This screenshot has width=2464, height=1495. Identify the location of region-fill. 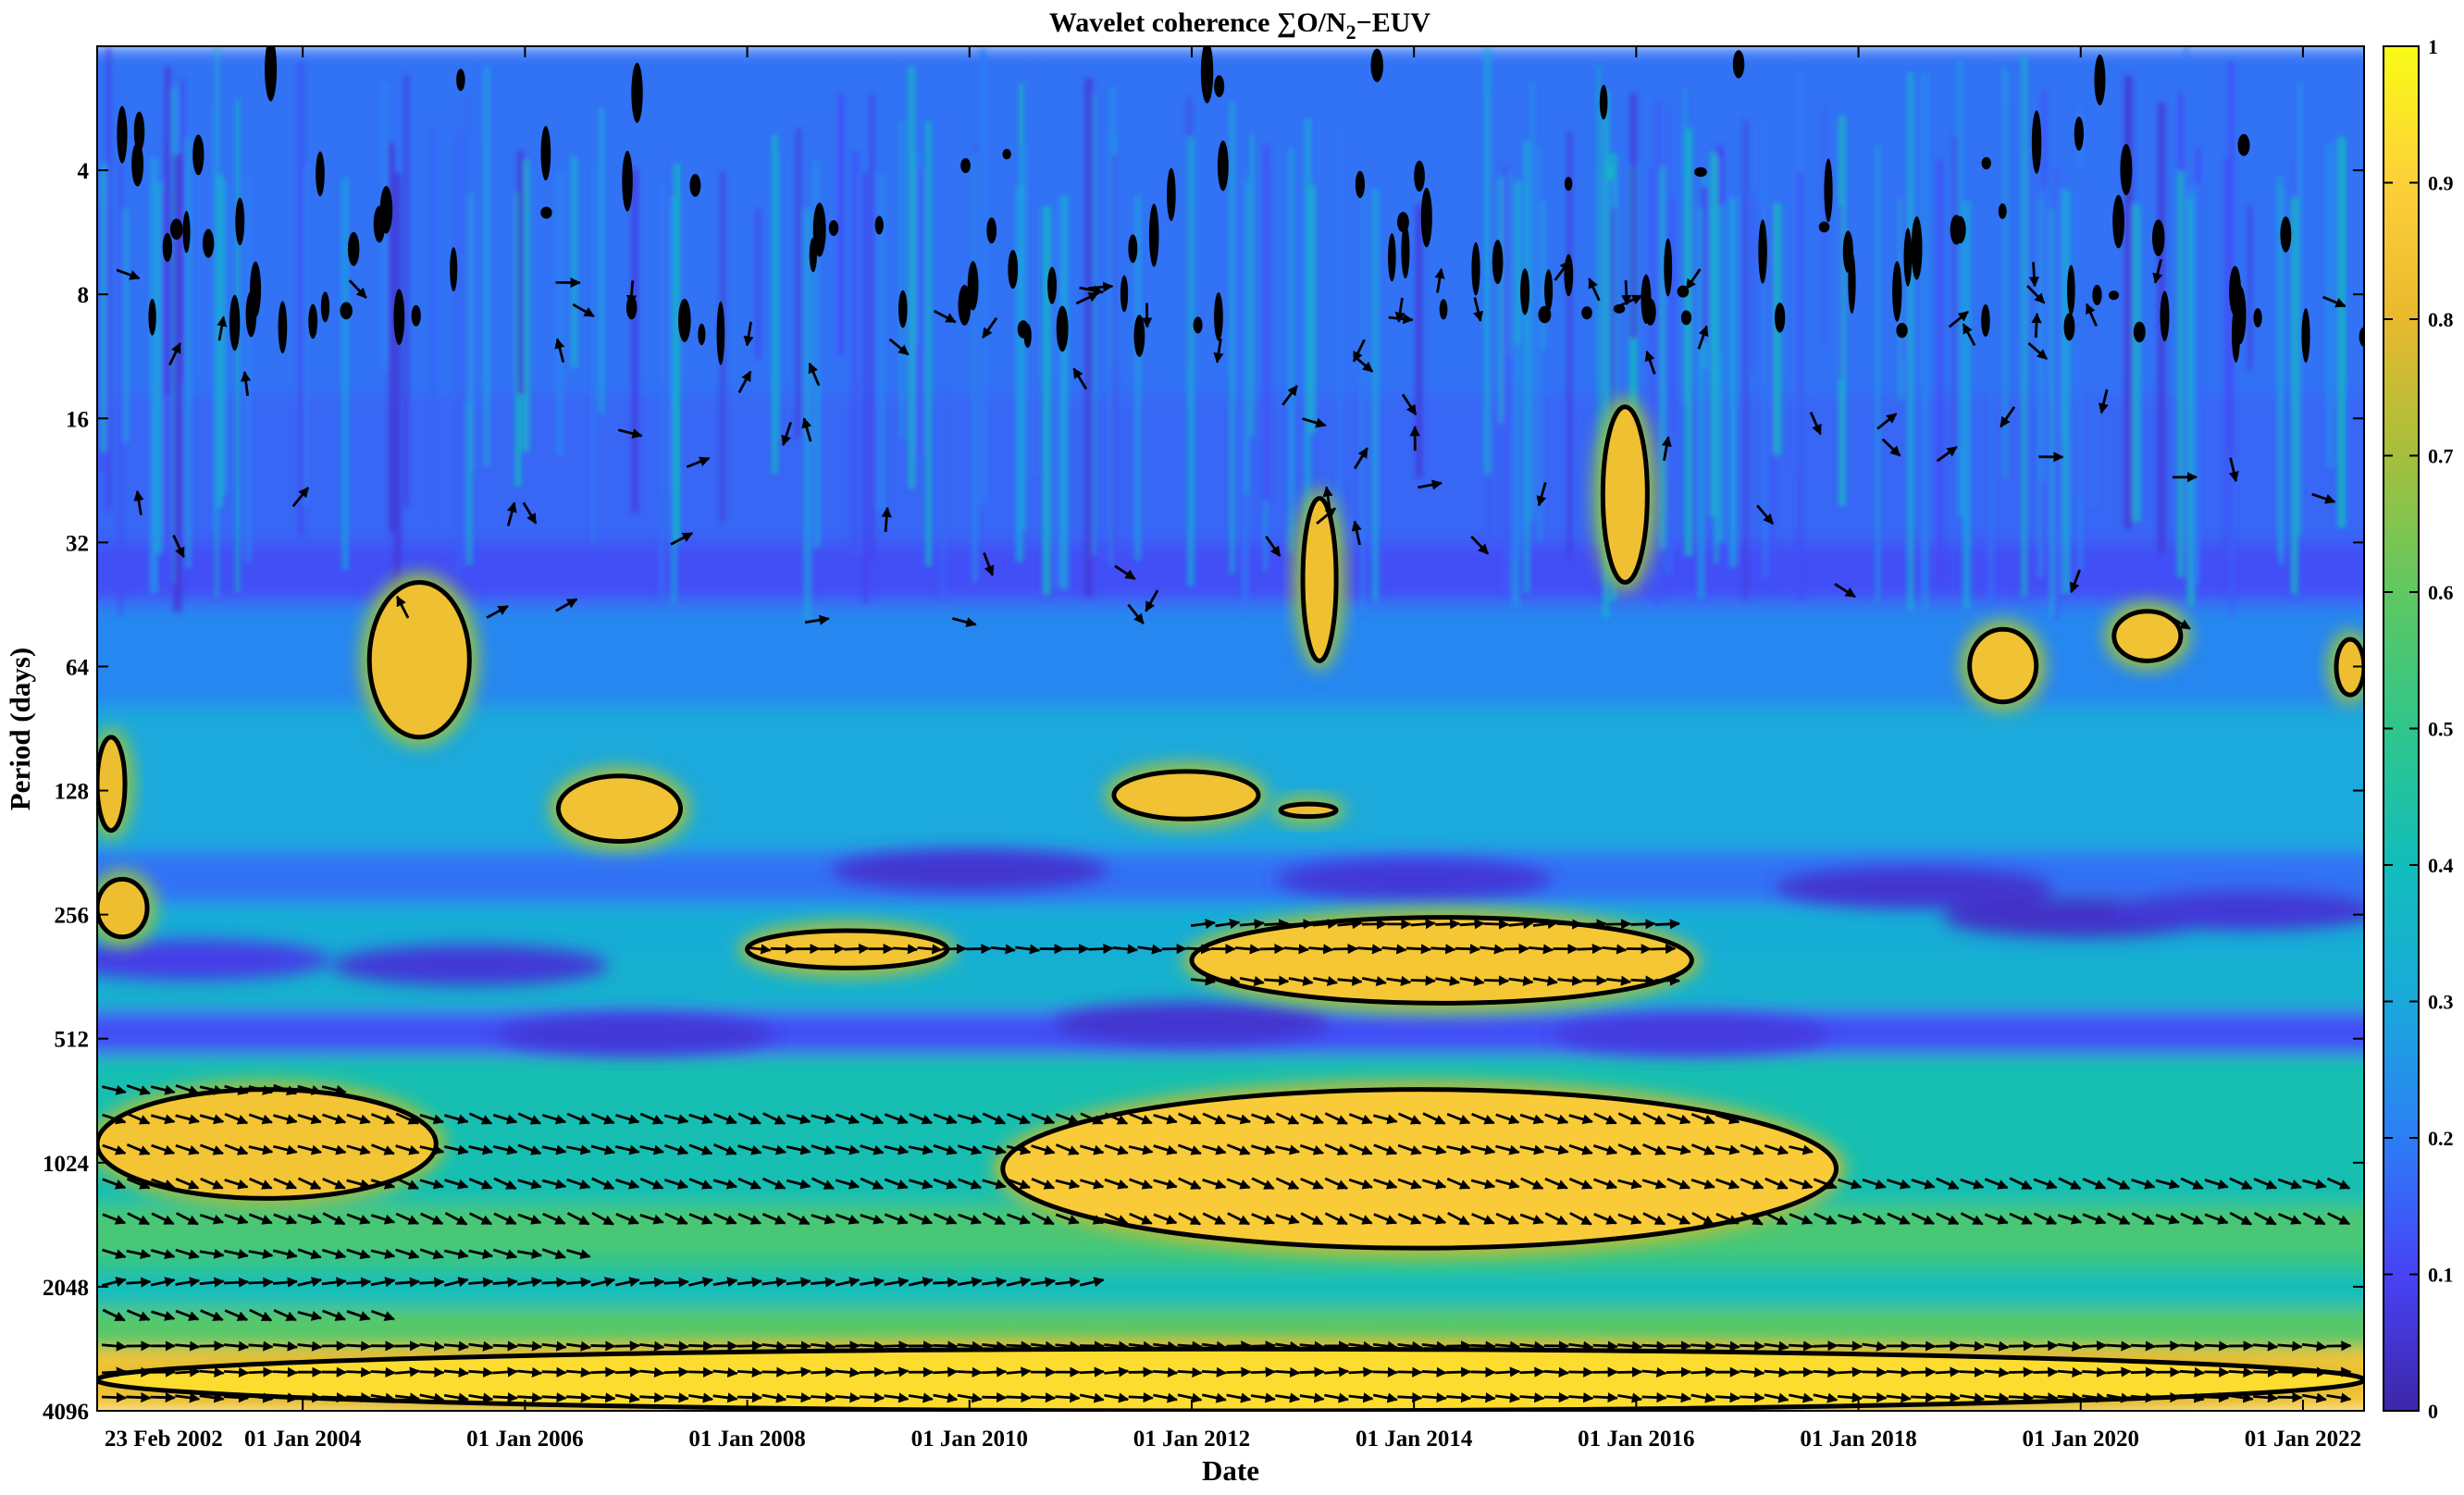
(2350, 667).